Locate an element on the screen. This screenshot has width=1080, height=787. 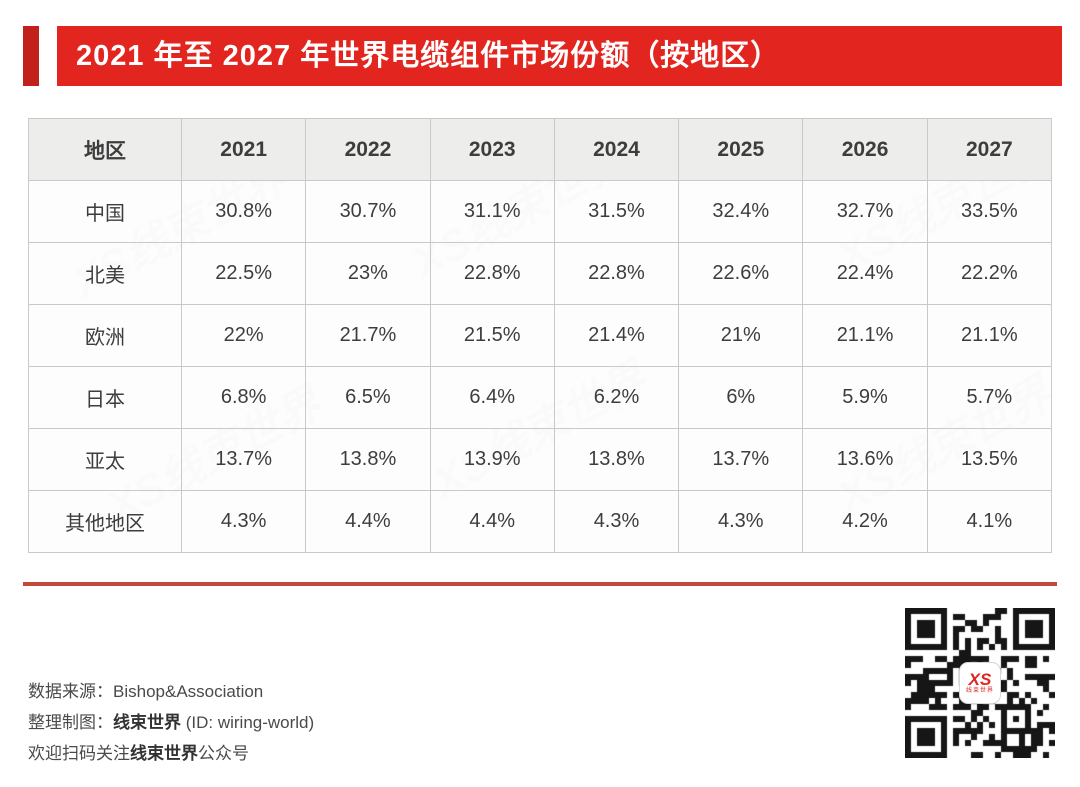
table-row: 中国 30.8% 30.7% 31.1% 31.5% 32.4% 32.7% 33.5% is located at coordinates (540, 211).